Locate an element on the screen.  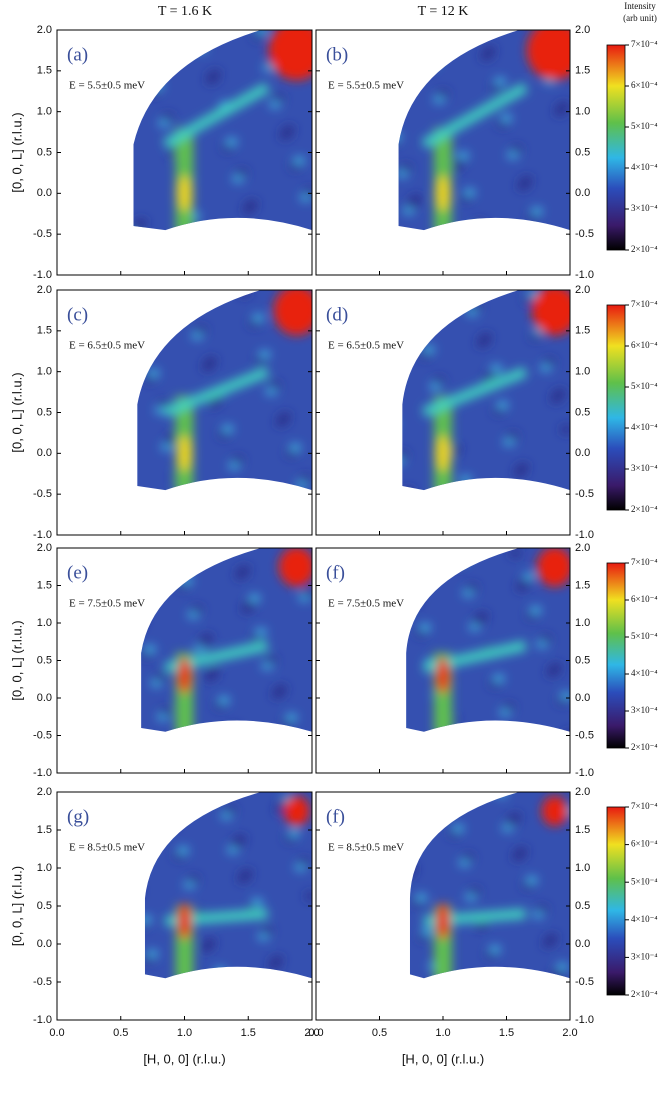
x-tick-label: 0.5 is located at coordinates (379, 1033).